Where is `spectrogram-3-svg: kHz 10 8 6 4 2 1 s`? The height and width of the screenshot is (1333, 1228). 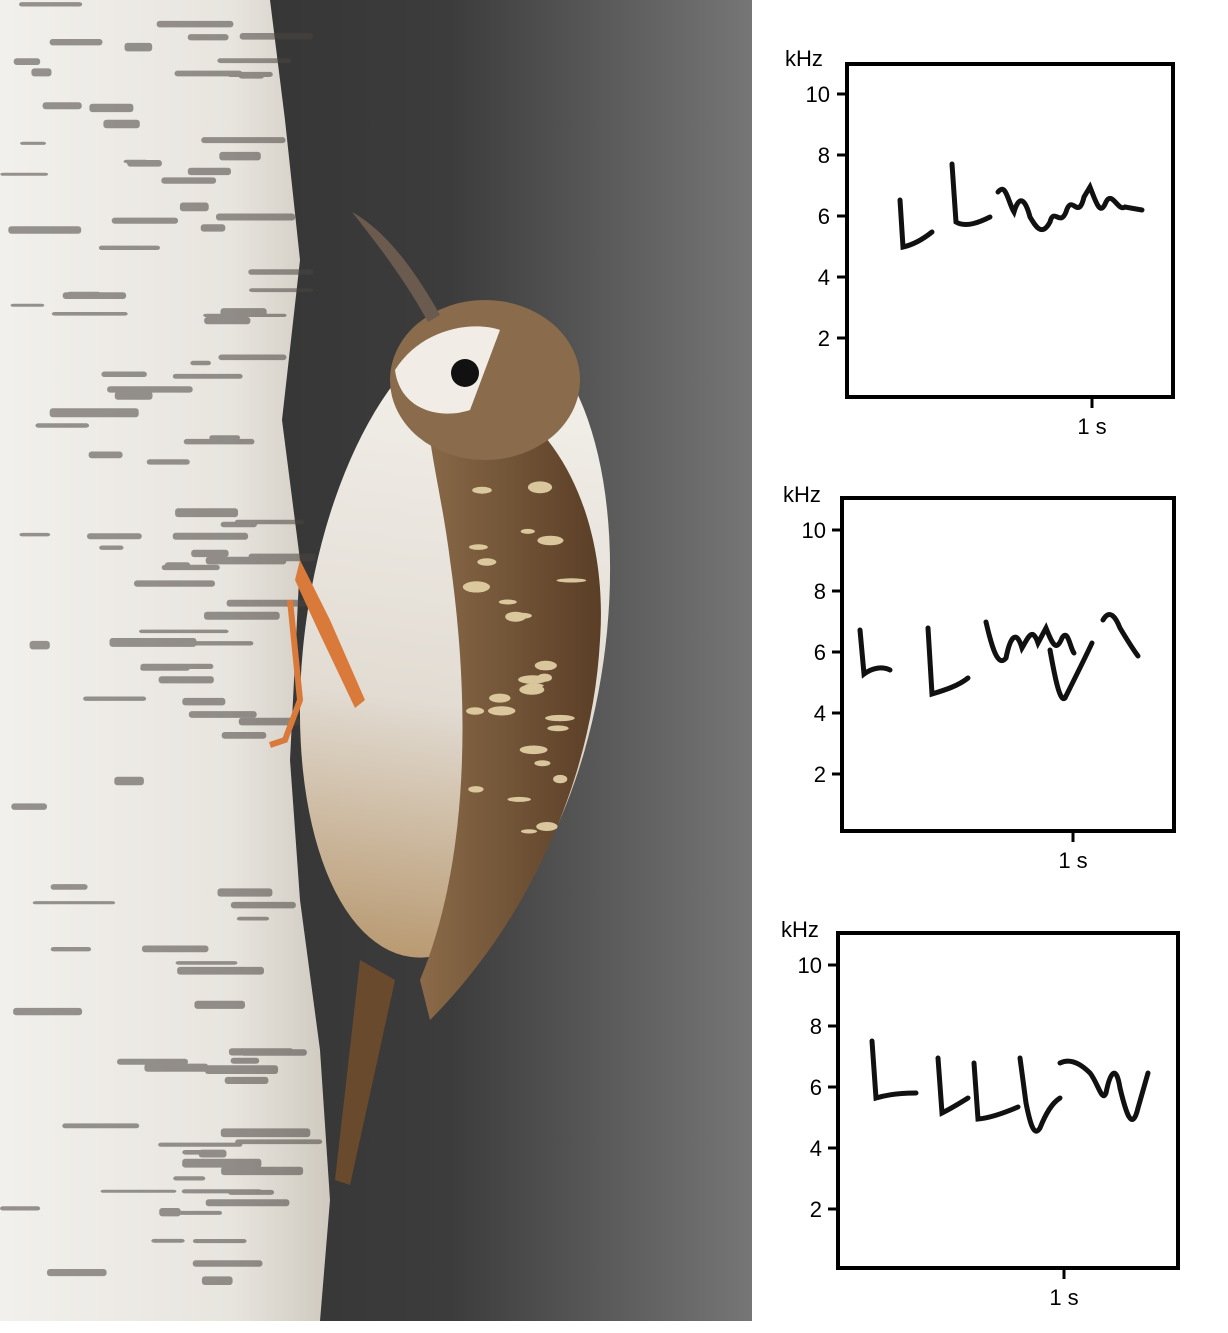
spectrogram-3-svg: kHz 10 8 6 4 2 1 s is located at coordinates (980, 1113).